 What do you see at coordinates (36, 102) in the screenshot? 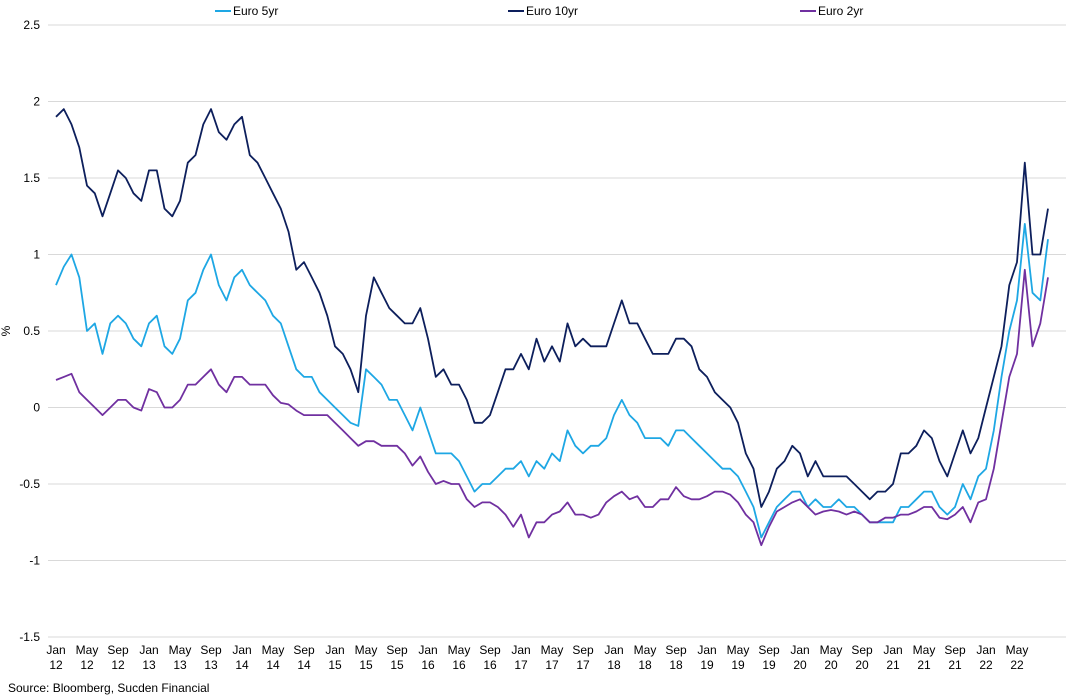
I see `y-tick-label: 2` at bounding box center [36, 102].